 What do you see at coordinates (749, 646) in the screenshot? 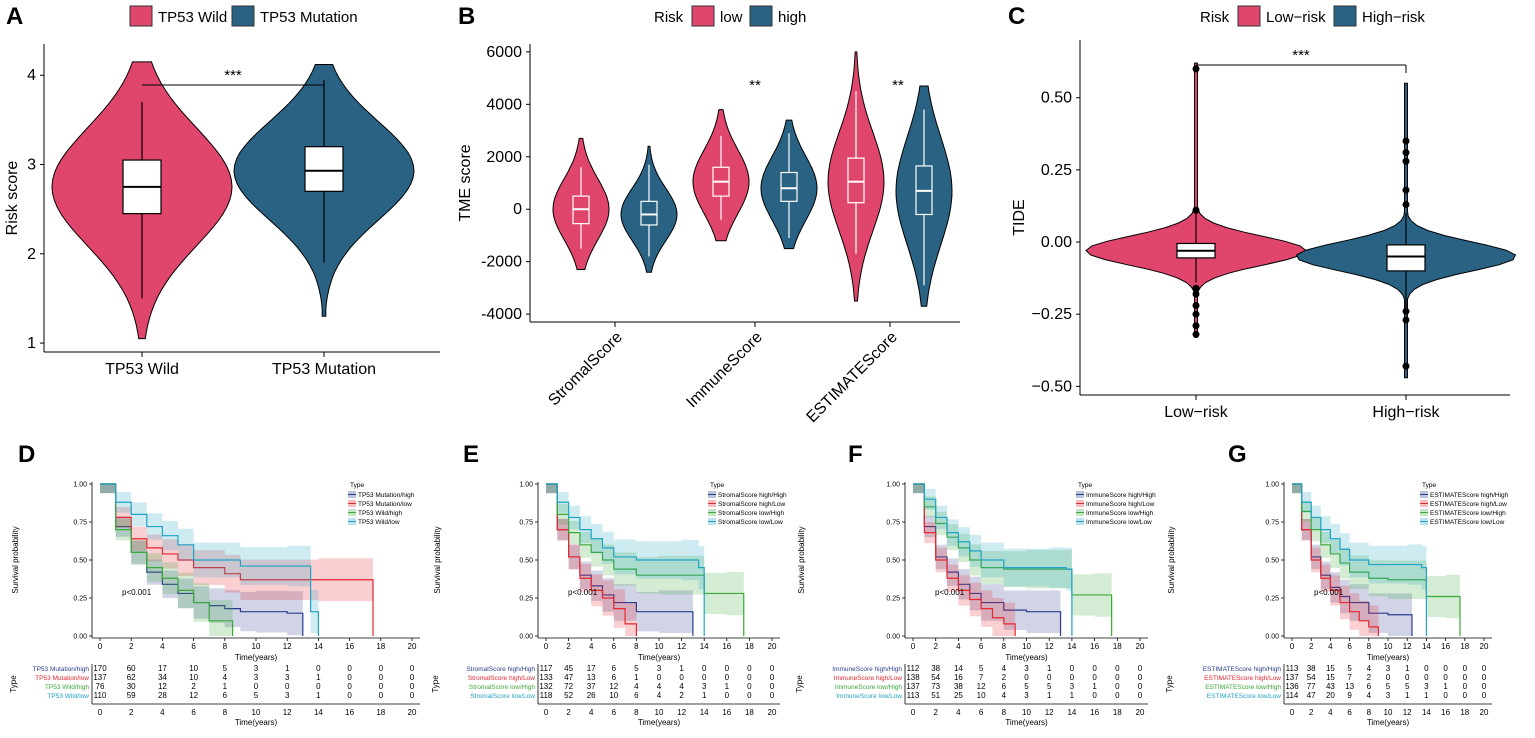
I see `x-tick-label: 18` at bounding box center [749, 646].